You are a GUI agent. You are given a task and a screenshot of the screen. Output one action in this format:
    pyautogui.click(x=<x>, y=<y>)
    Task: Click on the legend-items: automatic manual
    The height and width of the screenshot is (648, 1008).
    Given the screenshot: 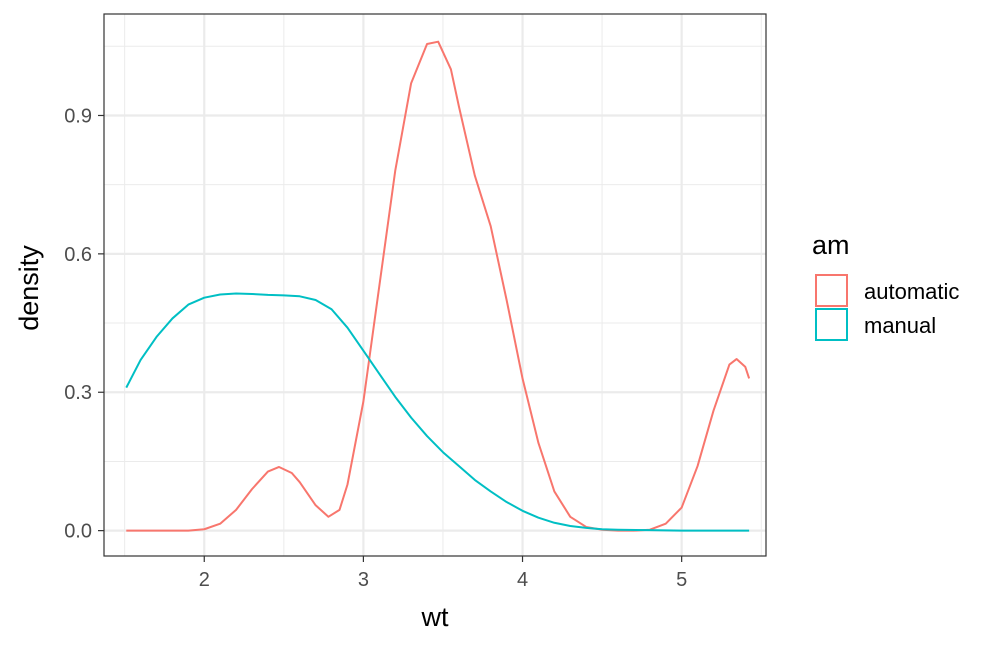 What is the action you would take?
    pyautogui.click(x=887, y=307)
    